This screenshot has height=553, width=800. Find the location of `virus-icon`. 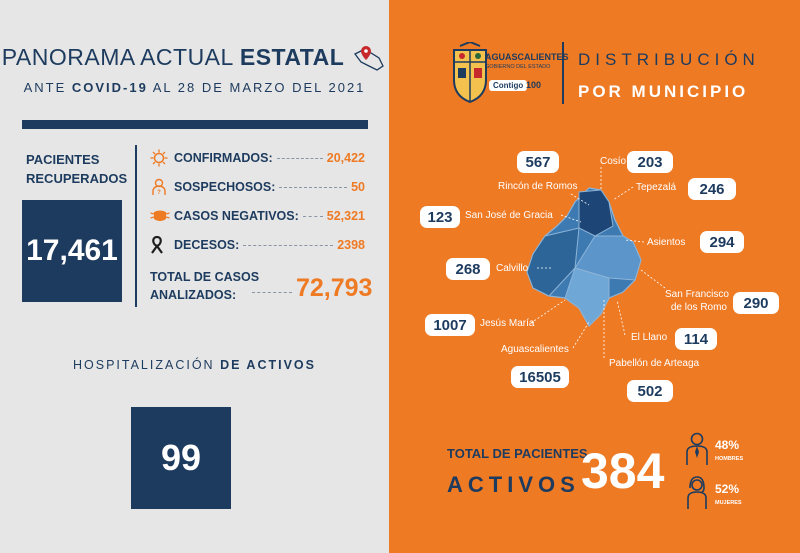

virus-icon is located at coordinates (162, 158).